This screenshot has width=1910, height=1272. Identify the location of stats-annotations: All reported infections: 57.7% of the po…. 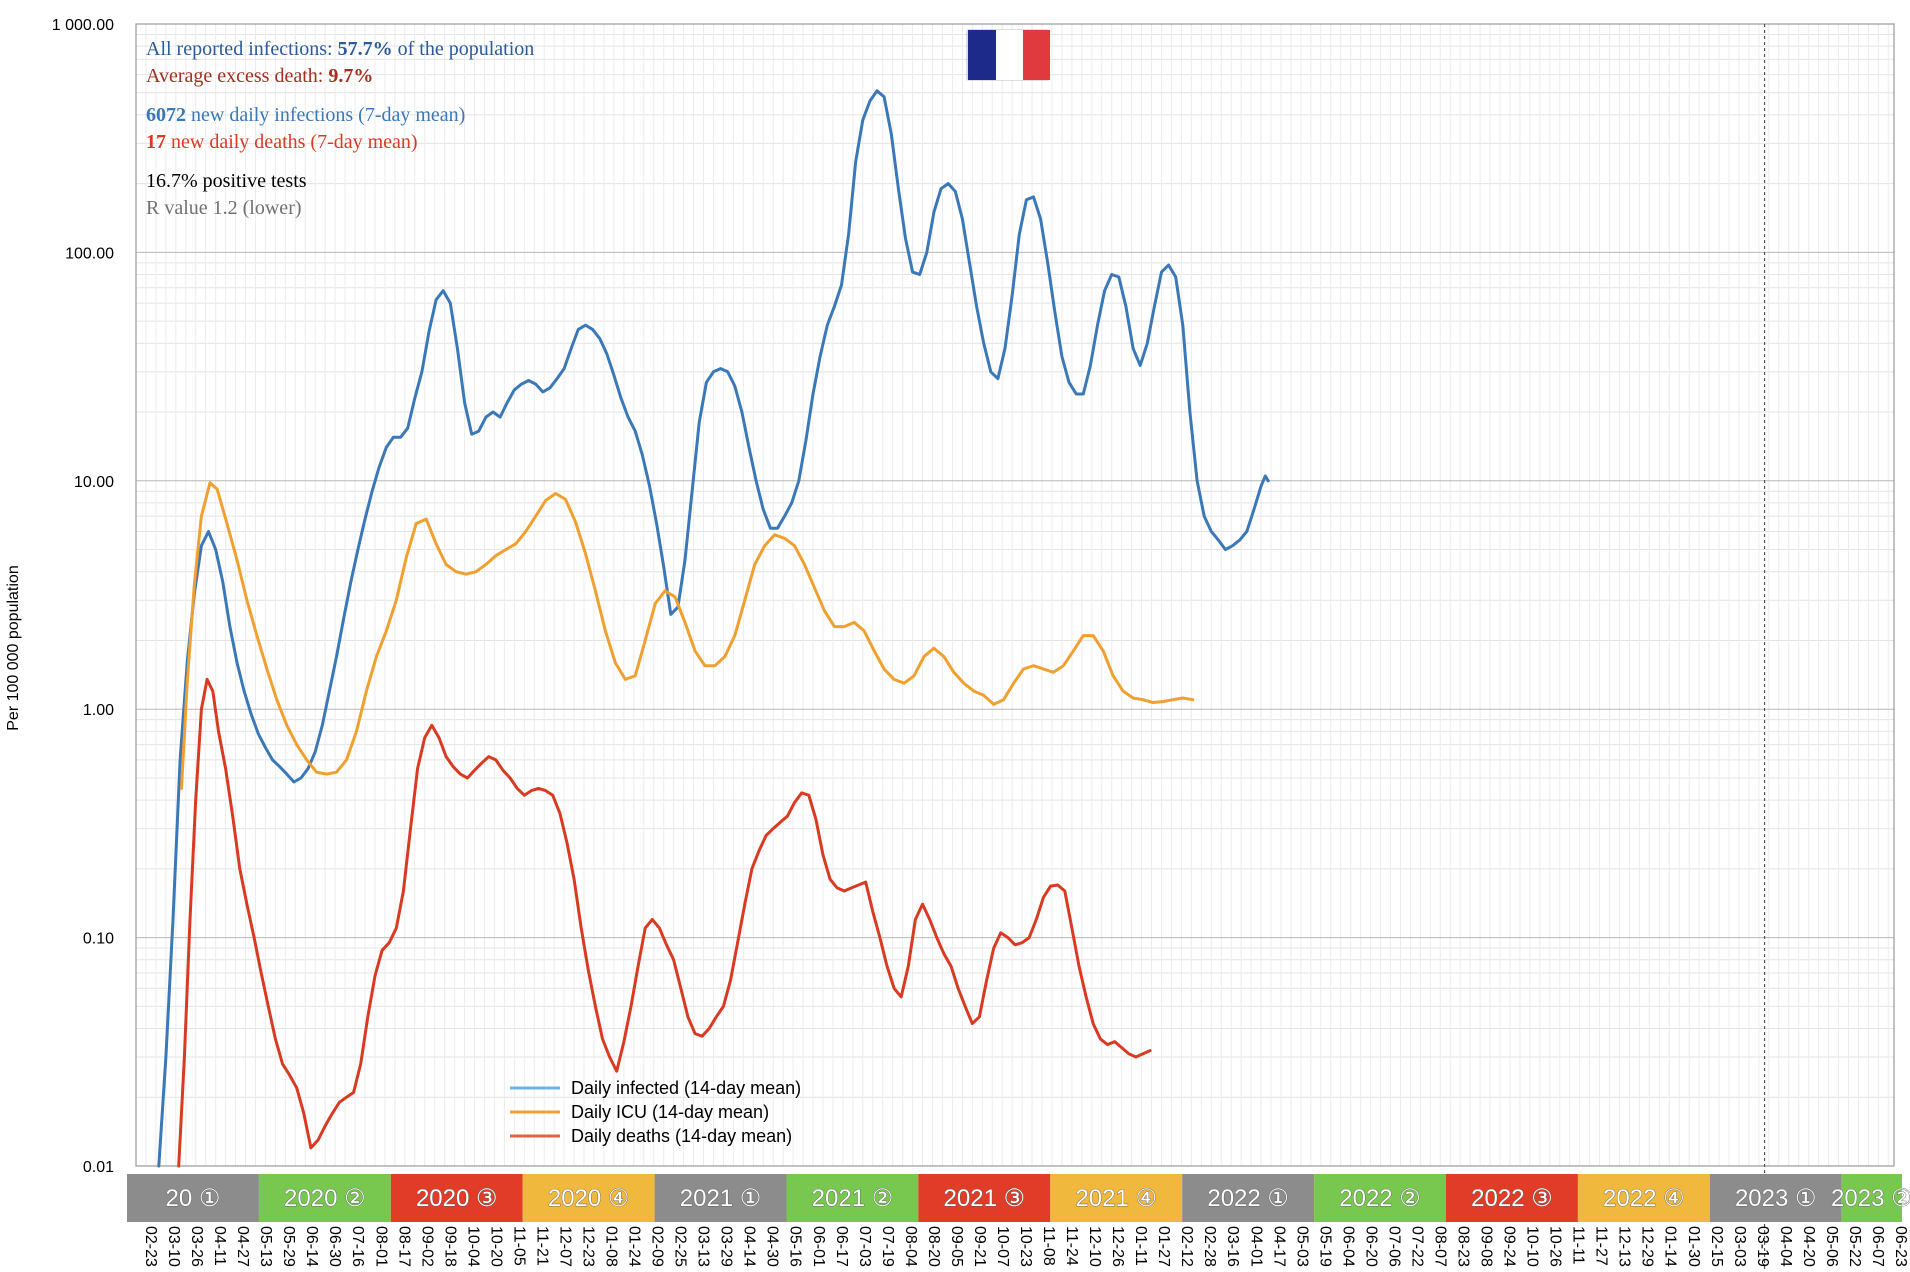
(340, 128).